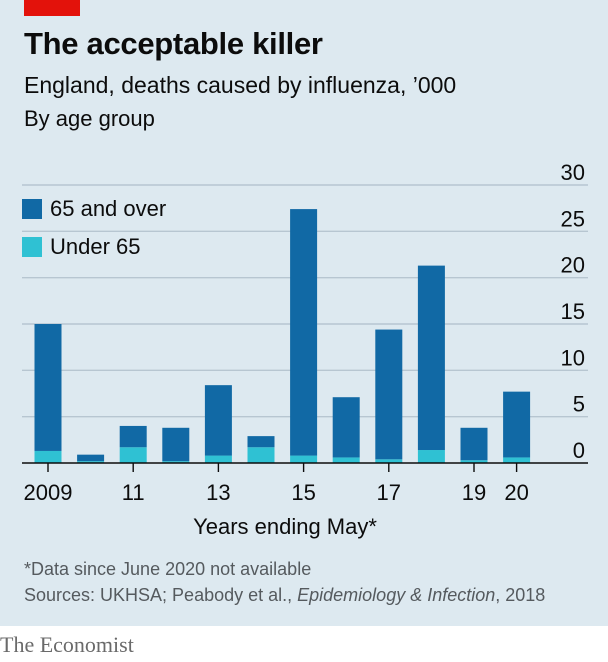 The height and width of the screenshot is (662, 608). What do you see at coordinates (48, 387) in the screenshot?
I see `bar-65-and-over-2009` at bounding box center [48, 387].